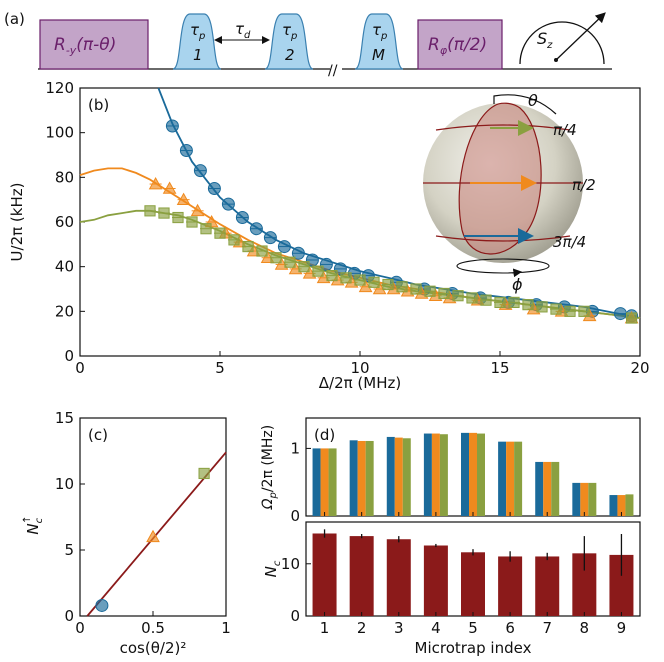 Image resolution: width=664 pixels, height=662 pixels. I want to click on x-tick-label: 1, so click(226, 628).